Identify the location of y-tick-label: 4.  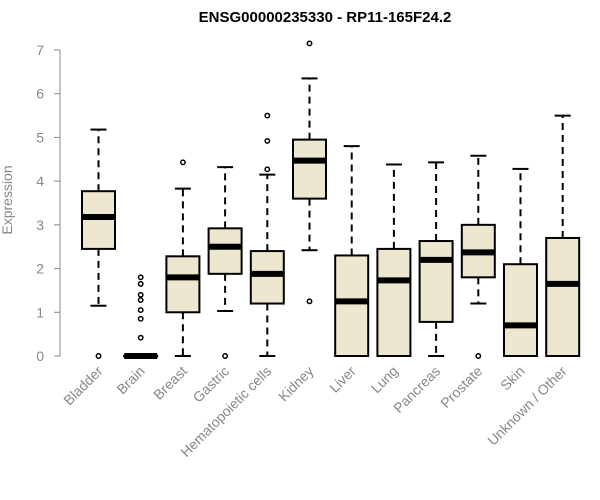
(40, 181).